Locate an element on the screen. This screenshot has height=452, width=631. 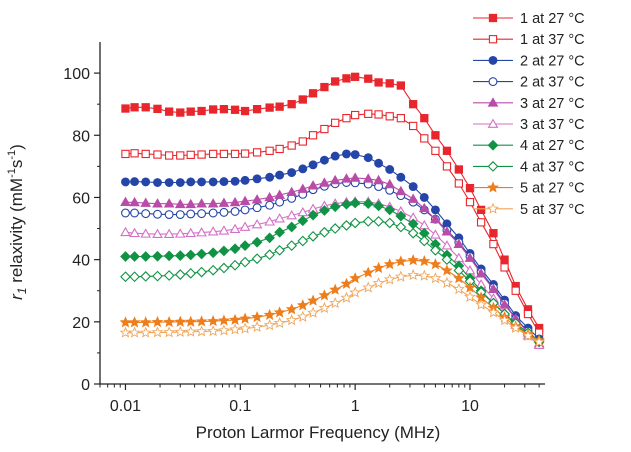
x-tick-label: 10 is located at coordinates (470, 406).